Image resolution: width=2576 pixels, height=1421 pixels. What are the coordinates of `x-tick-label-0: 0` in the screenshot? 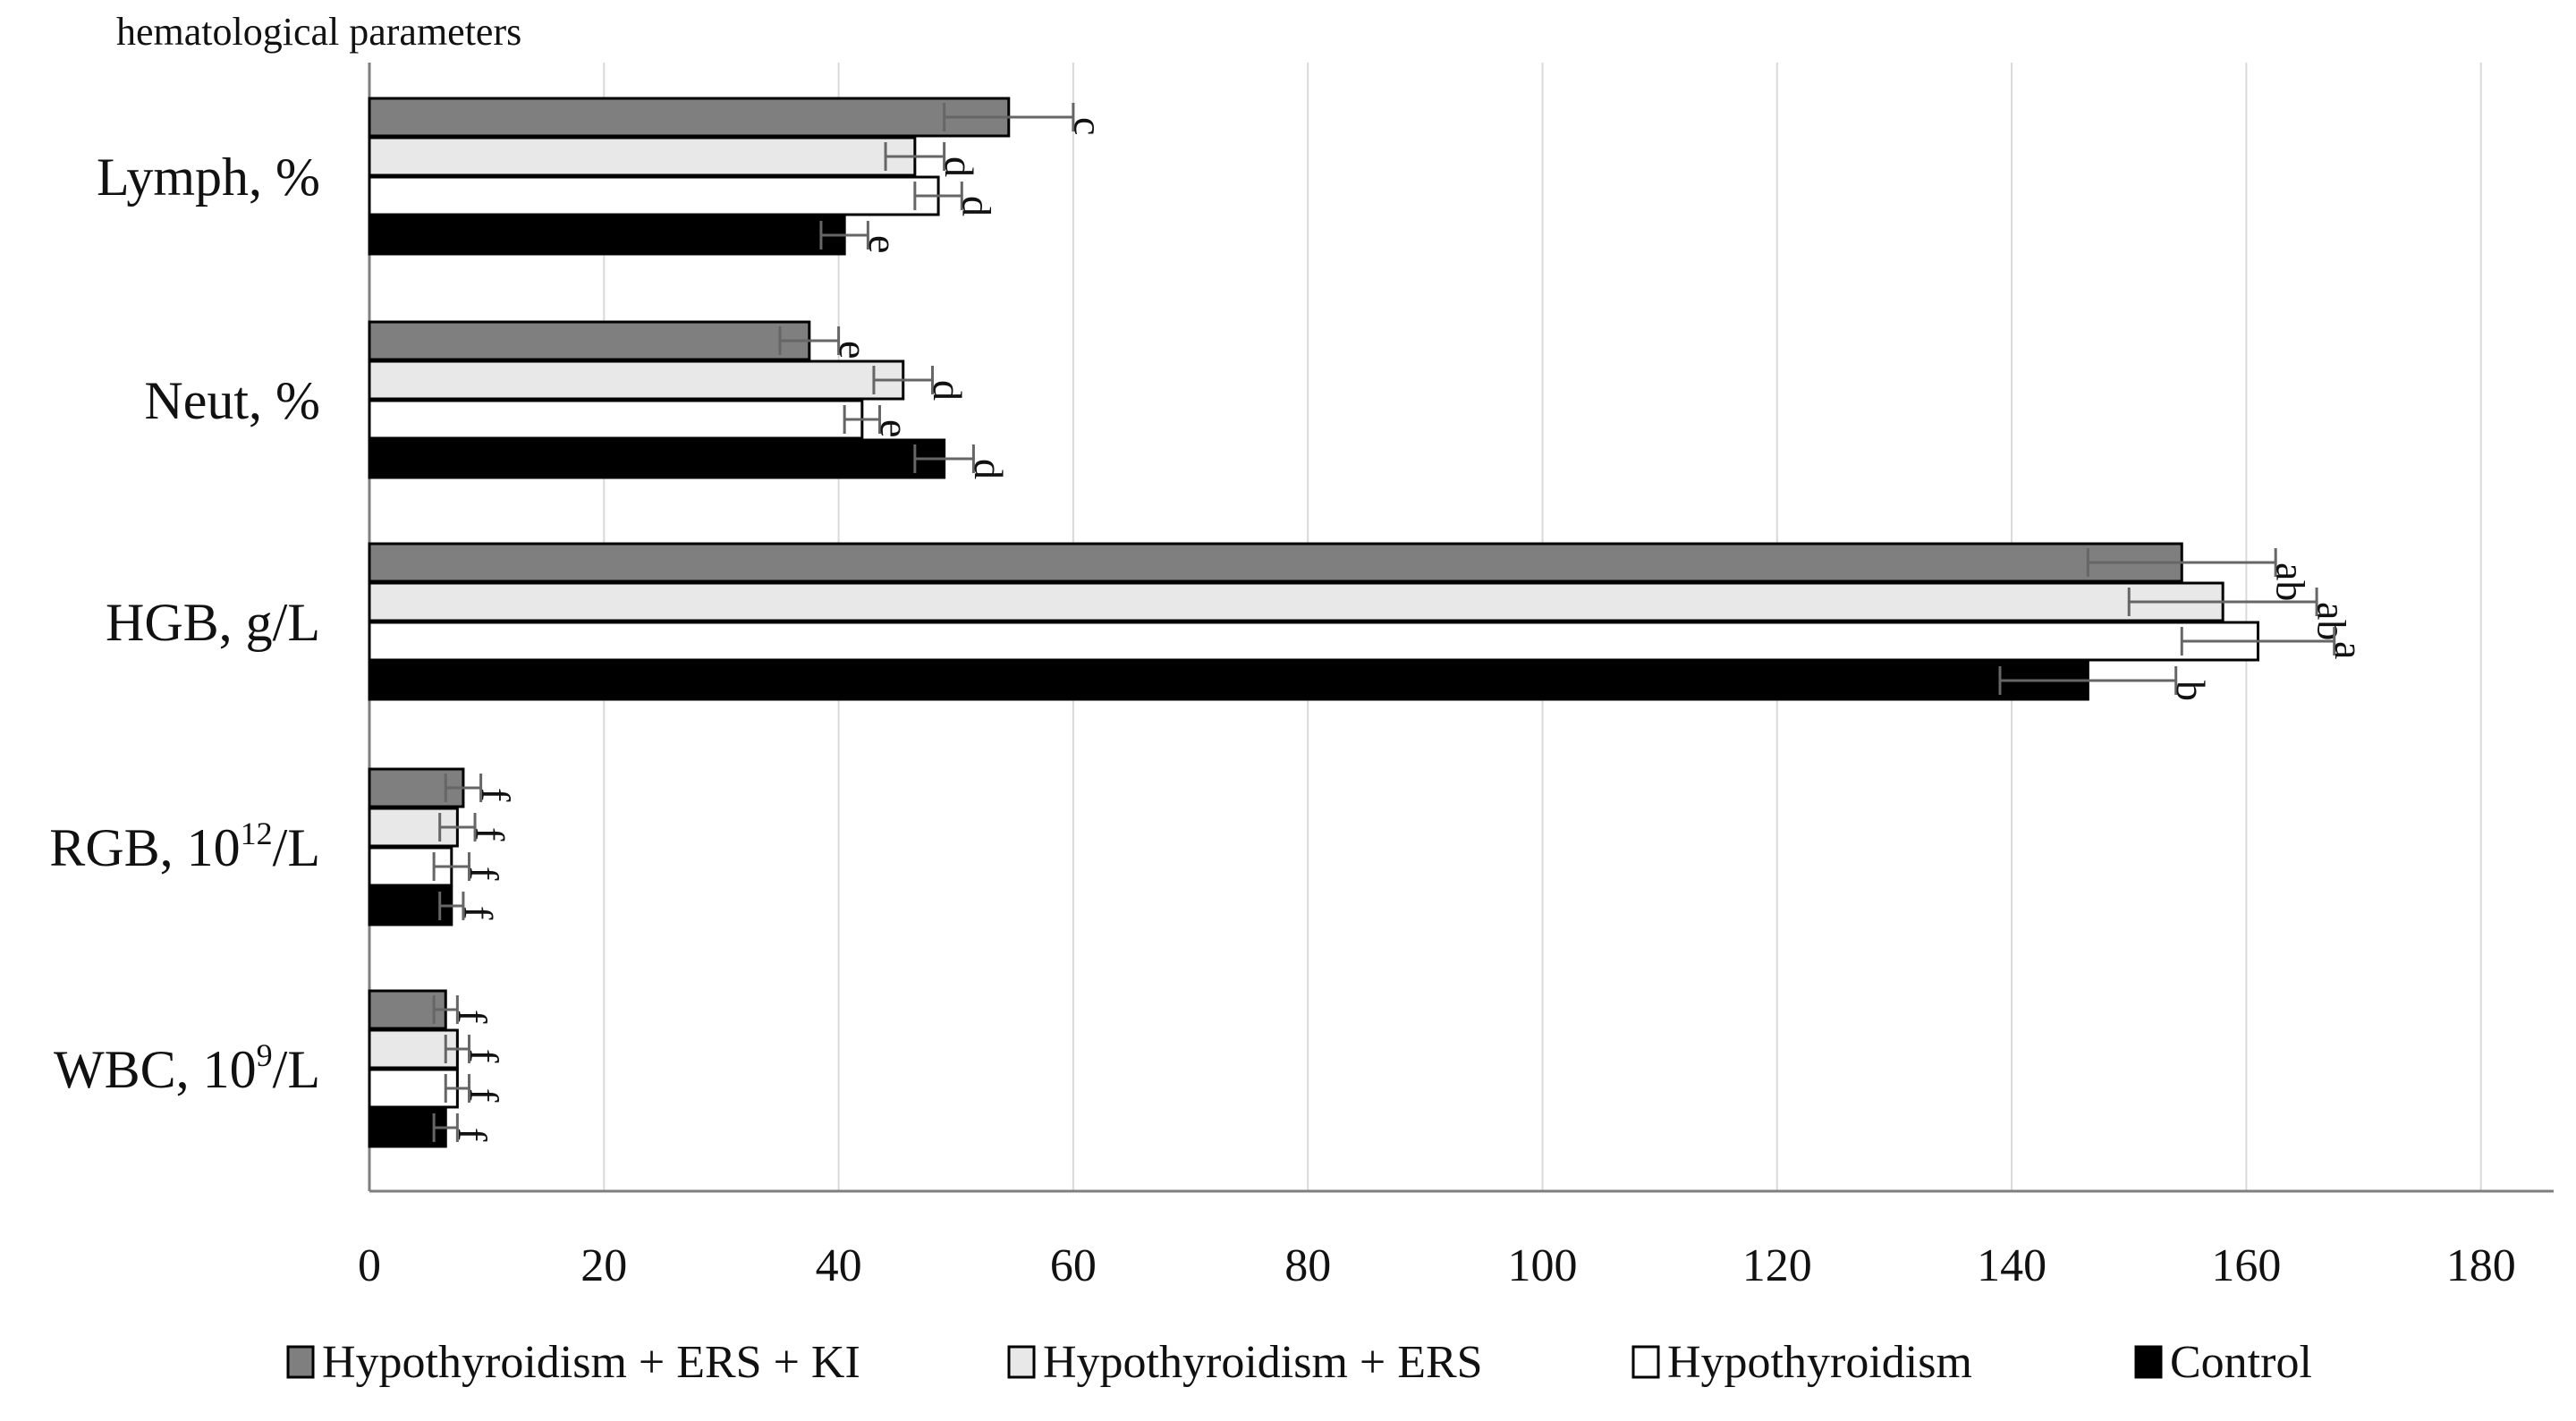 It's located at (369, 1266).